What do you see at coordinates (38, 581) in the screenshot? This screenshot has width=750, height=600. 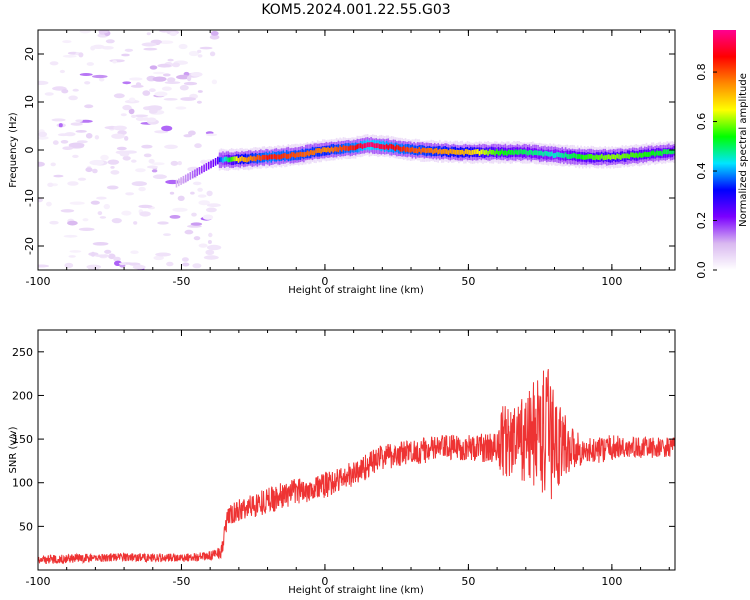 I see `snr-xtick-label: -100` at bounding box center [38, 581].